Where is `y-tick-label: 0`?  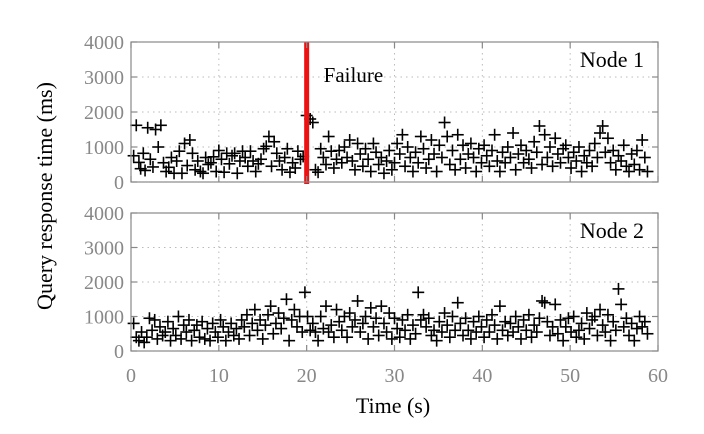
y-tick-label: 0 is located at coordinates (119, 183).